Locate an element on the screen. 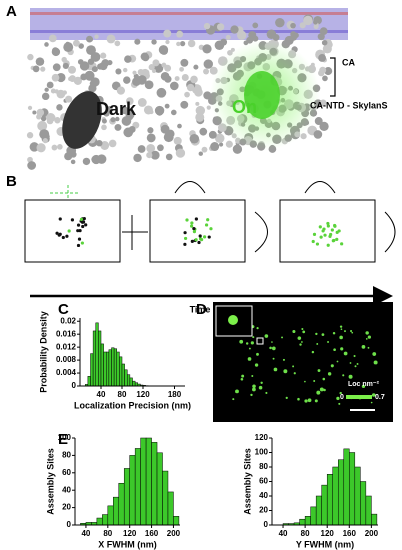 The height and width of the screenshot is (550, 402). y-tick-label: 0.008 is located at coordinates (66, 359).